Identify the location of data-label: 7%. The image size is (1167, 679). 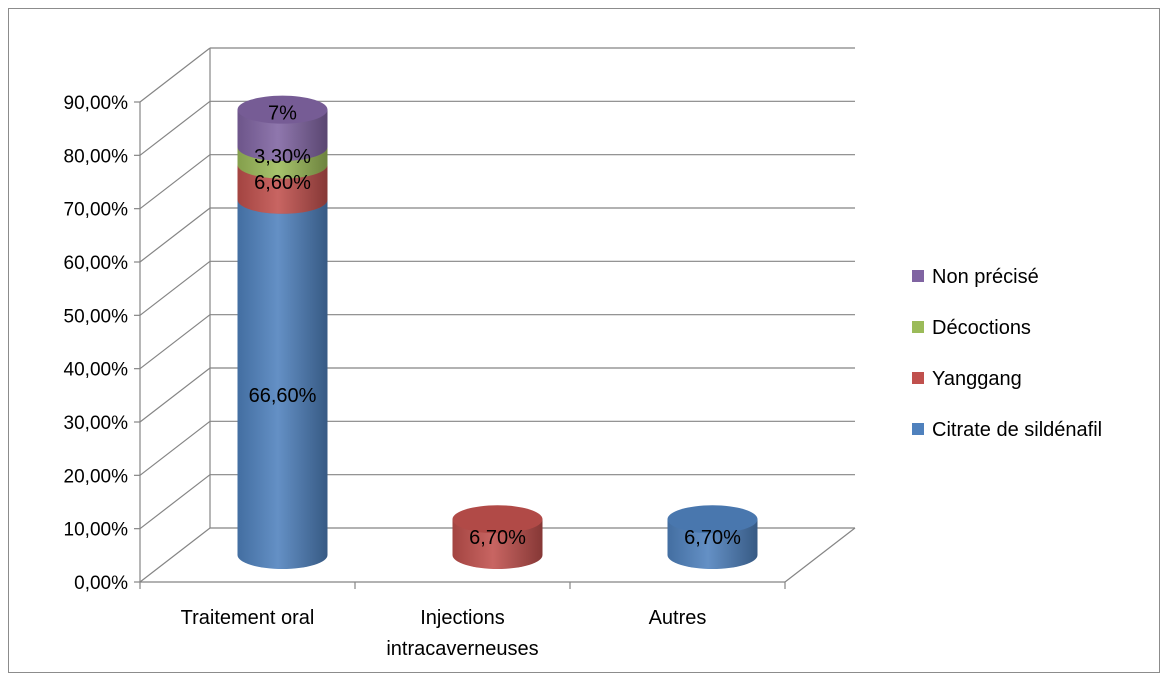
(282, 114).